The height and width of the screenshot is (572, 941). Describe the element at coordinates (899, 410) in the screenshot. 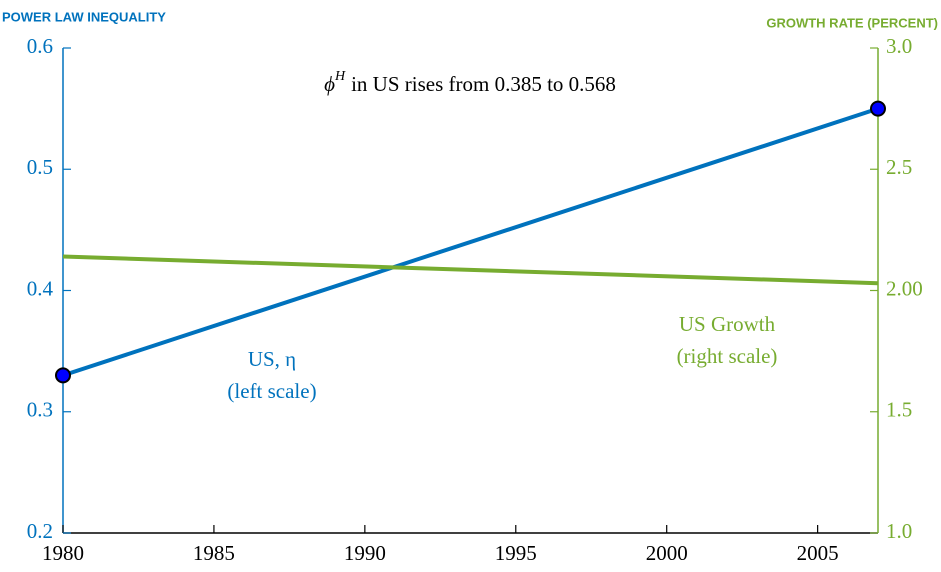

I see `y2-tick-label: 1.5` at that location.